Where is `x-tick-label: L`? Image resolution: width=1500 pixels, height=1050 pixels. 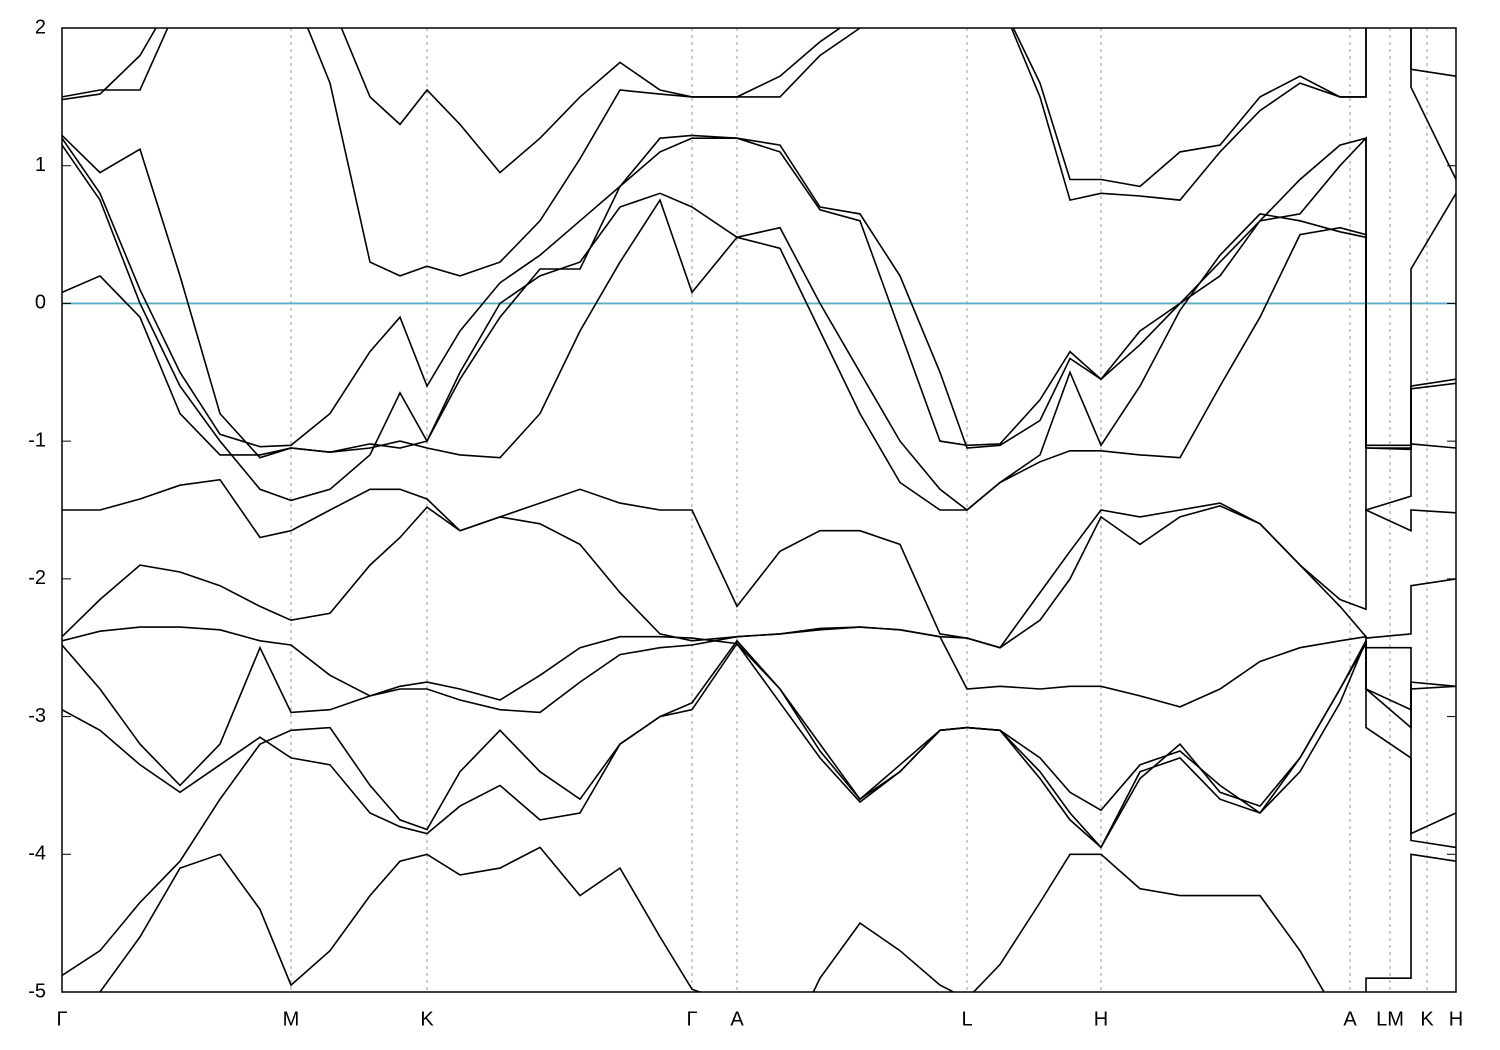
x-tick-label: L is located at coordinates (966, 1019).